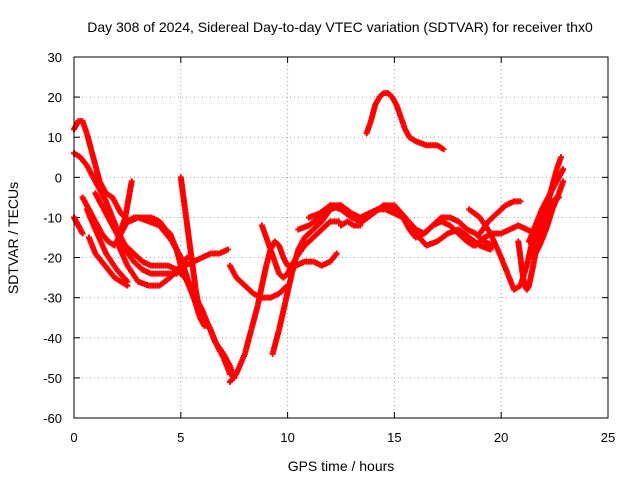  What do you see at coordinates (501, 437) in the screenshot?
I see `x-tick-label: 20` at bounding box center [501, 437].